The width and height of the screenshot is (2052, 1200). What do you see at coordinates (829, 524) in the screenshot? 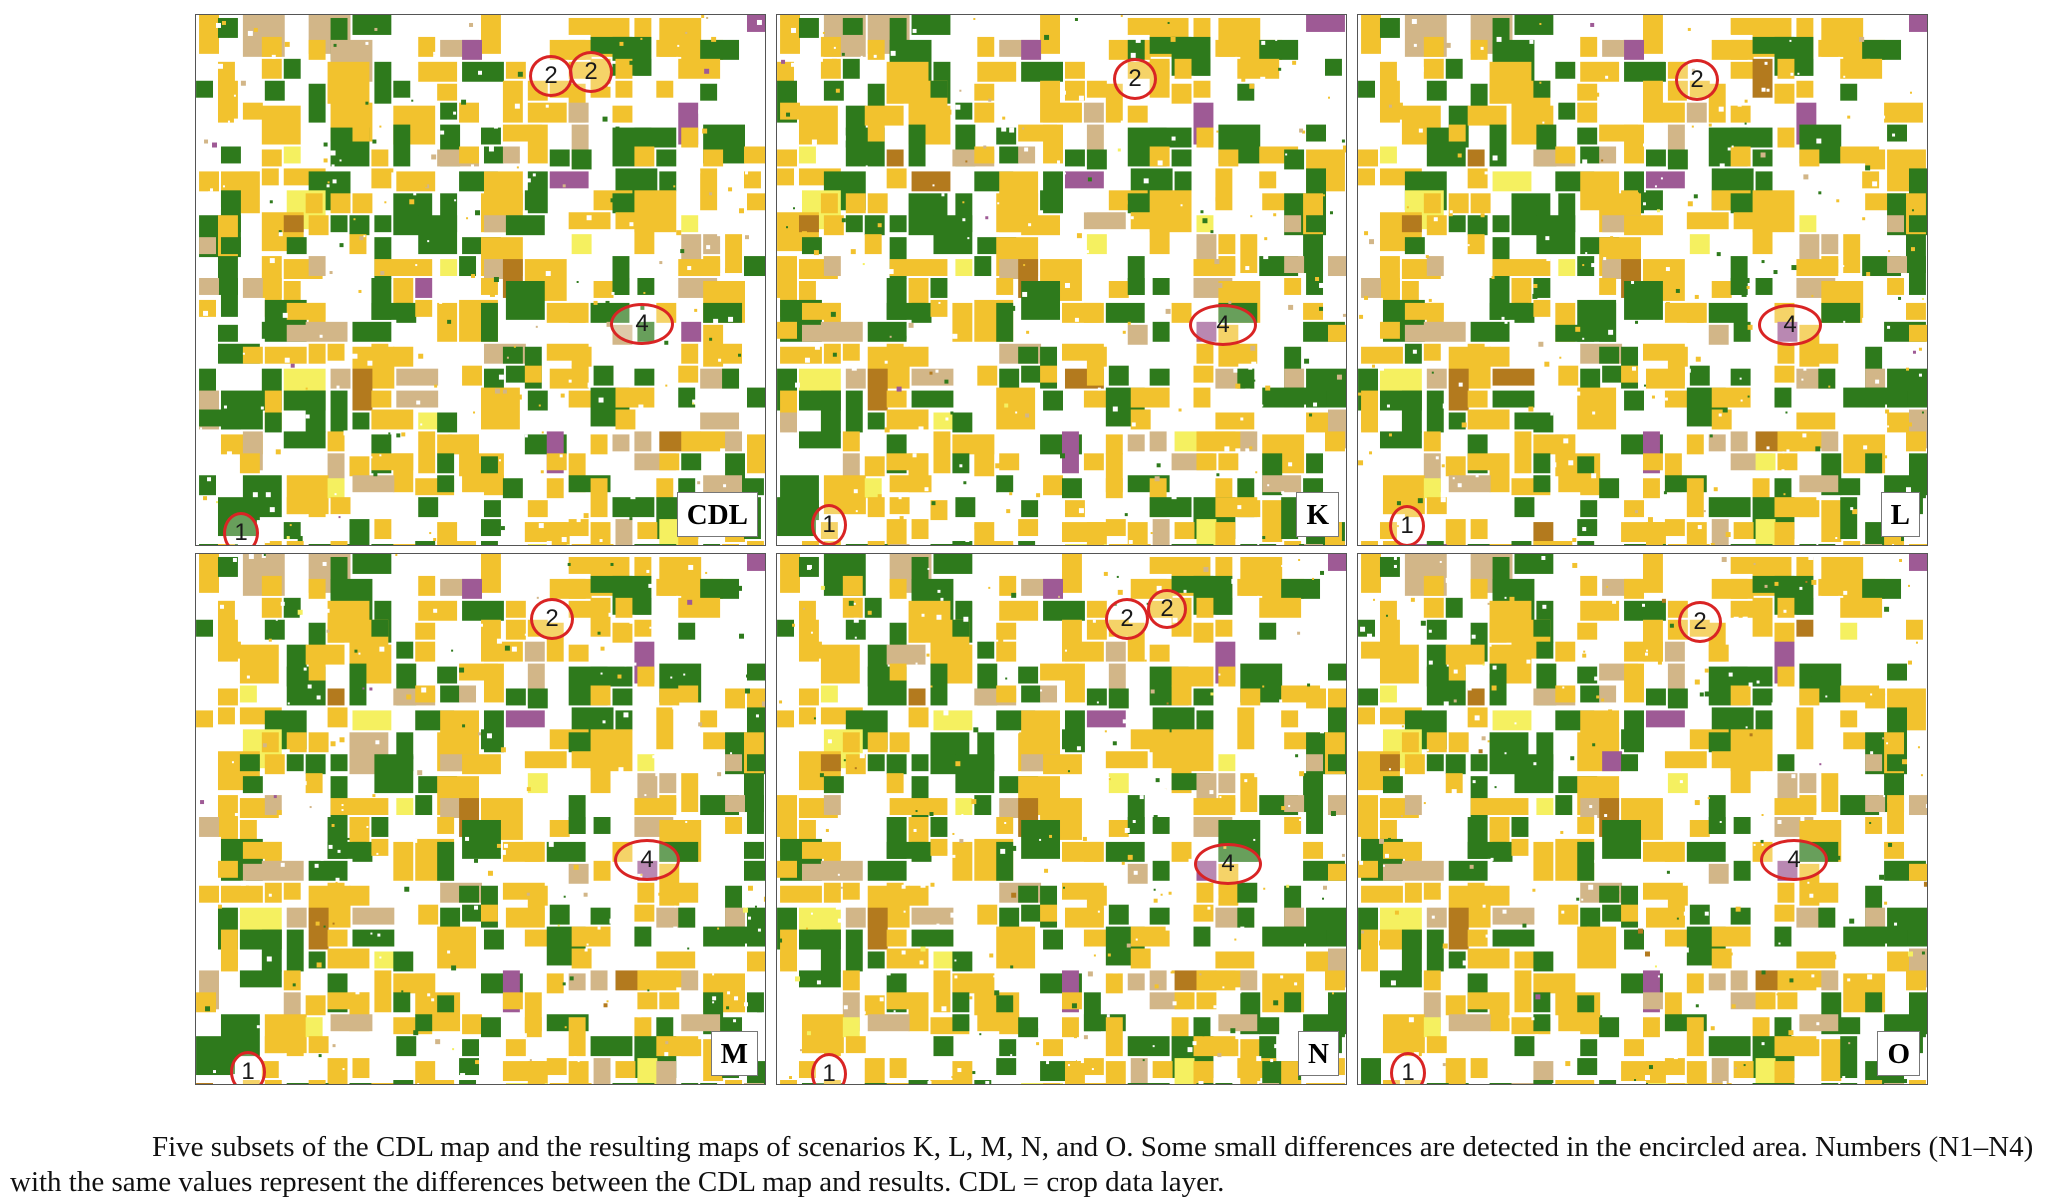
I see `difference-marker-1: 1` at bounding box center [829, 524].